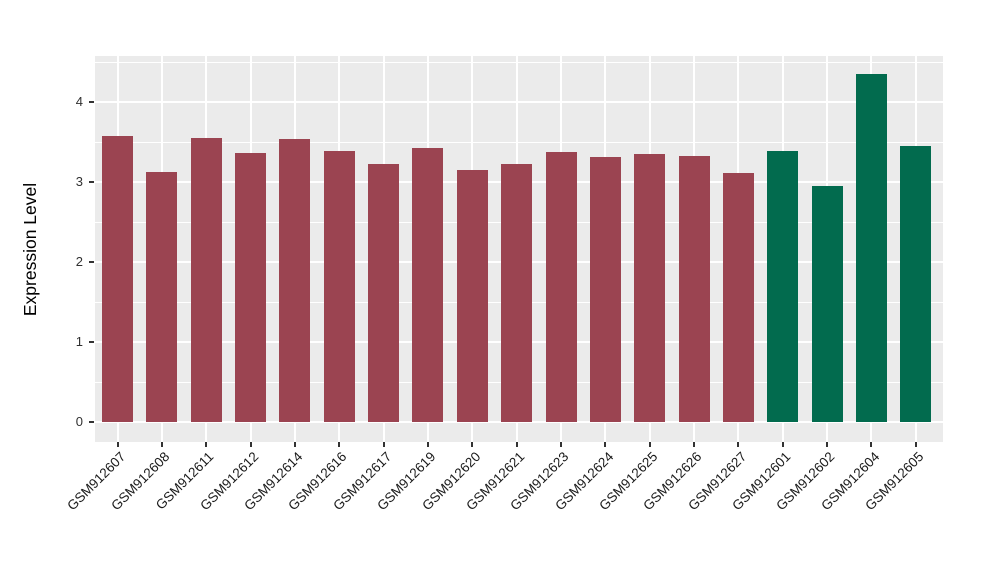  I want to click on y-tick-label: 4, so click(79, 101).